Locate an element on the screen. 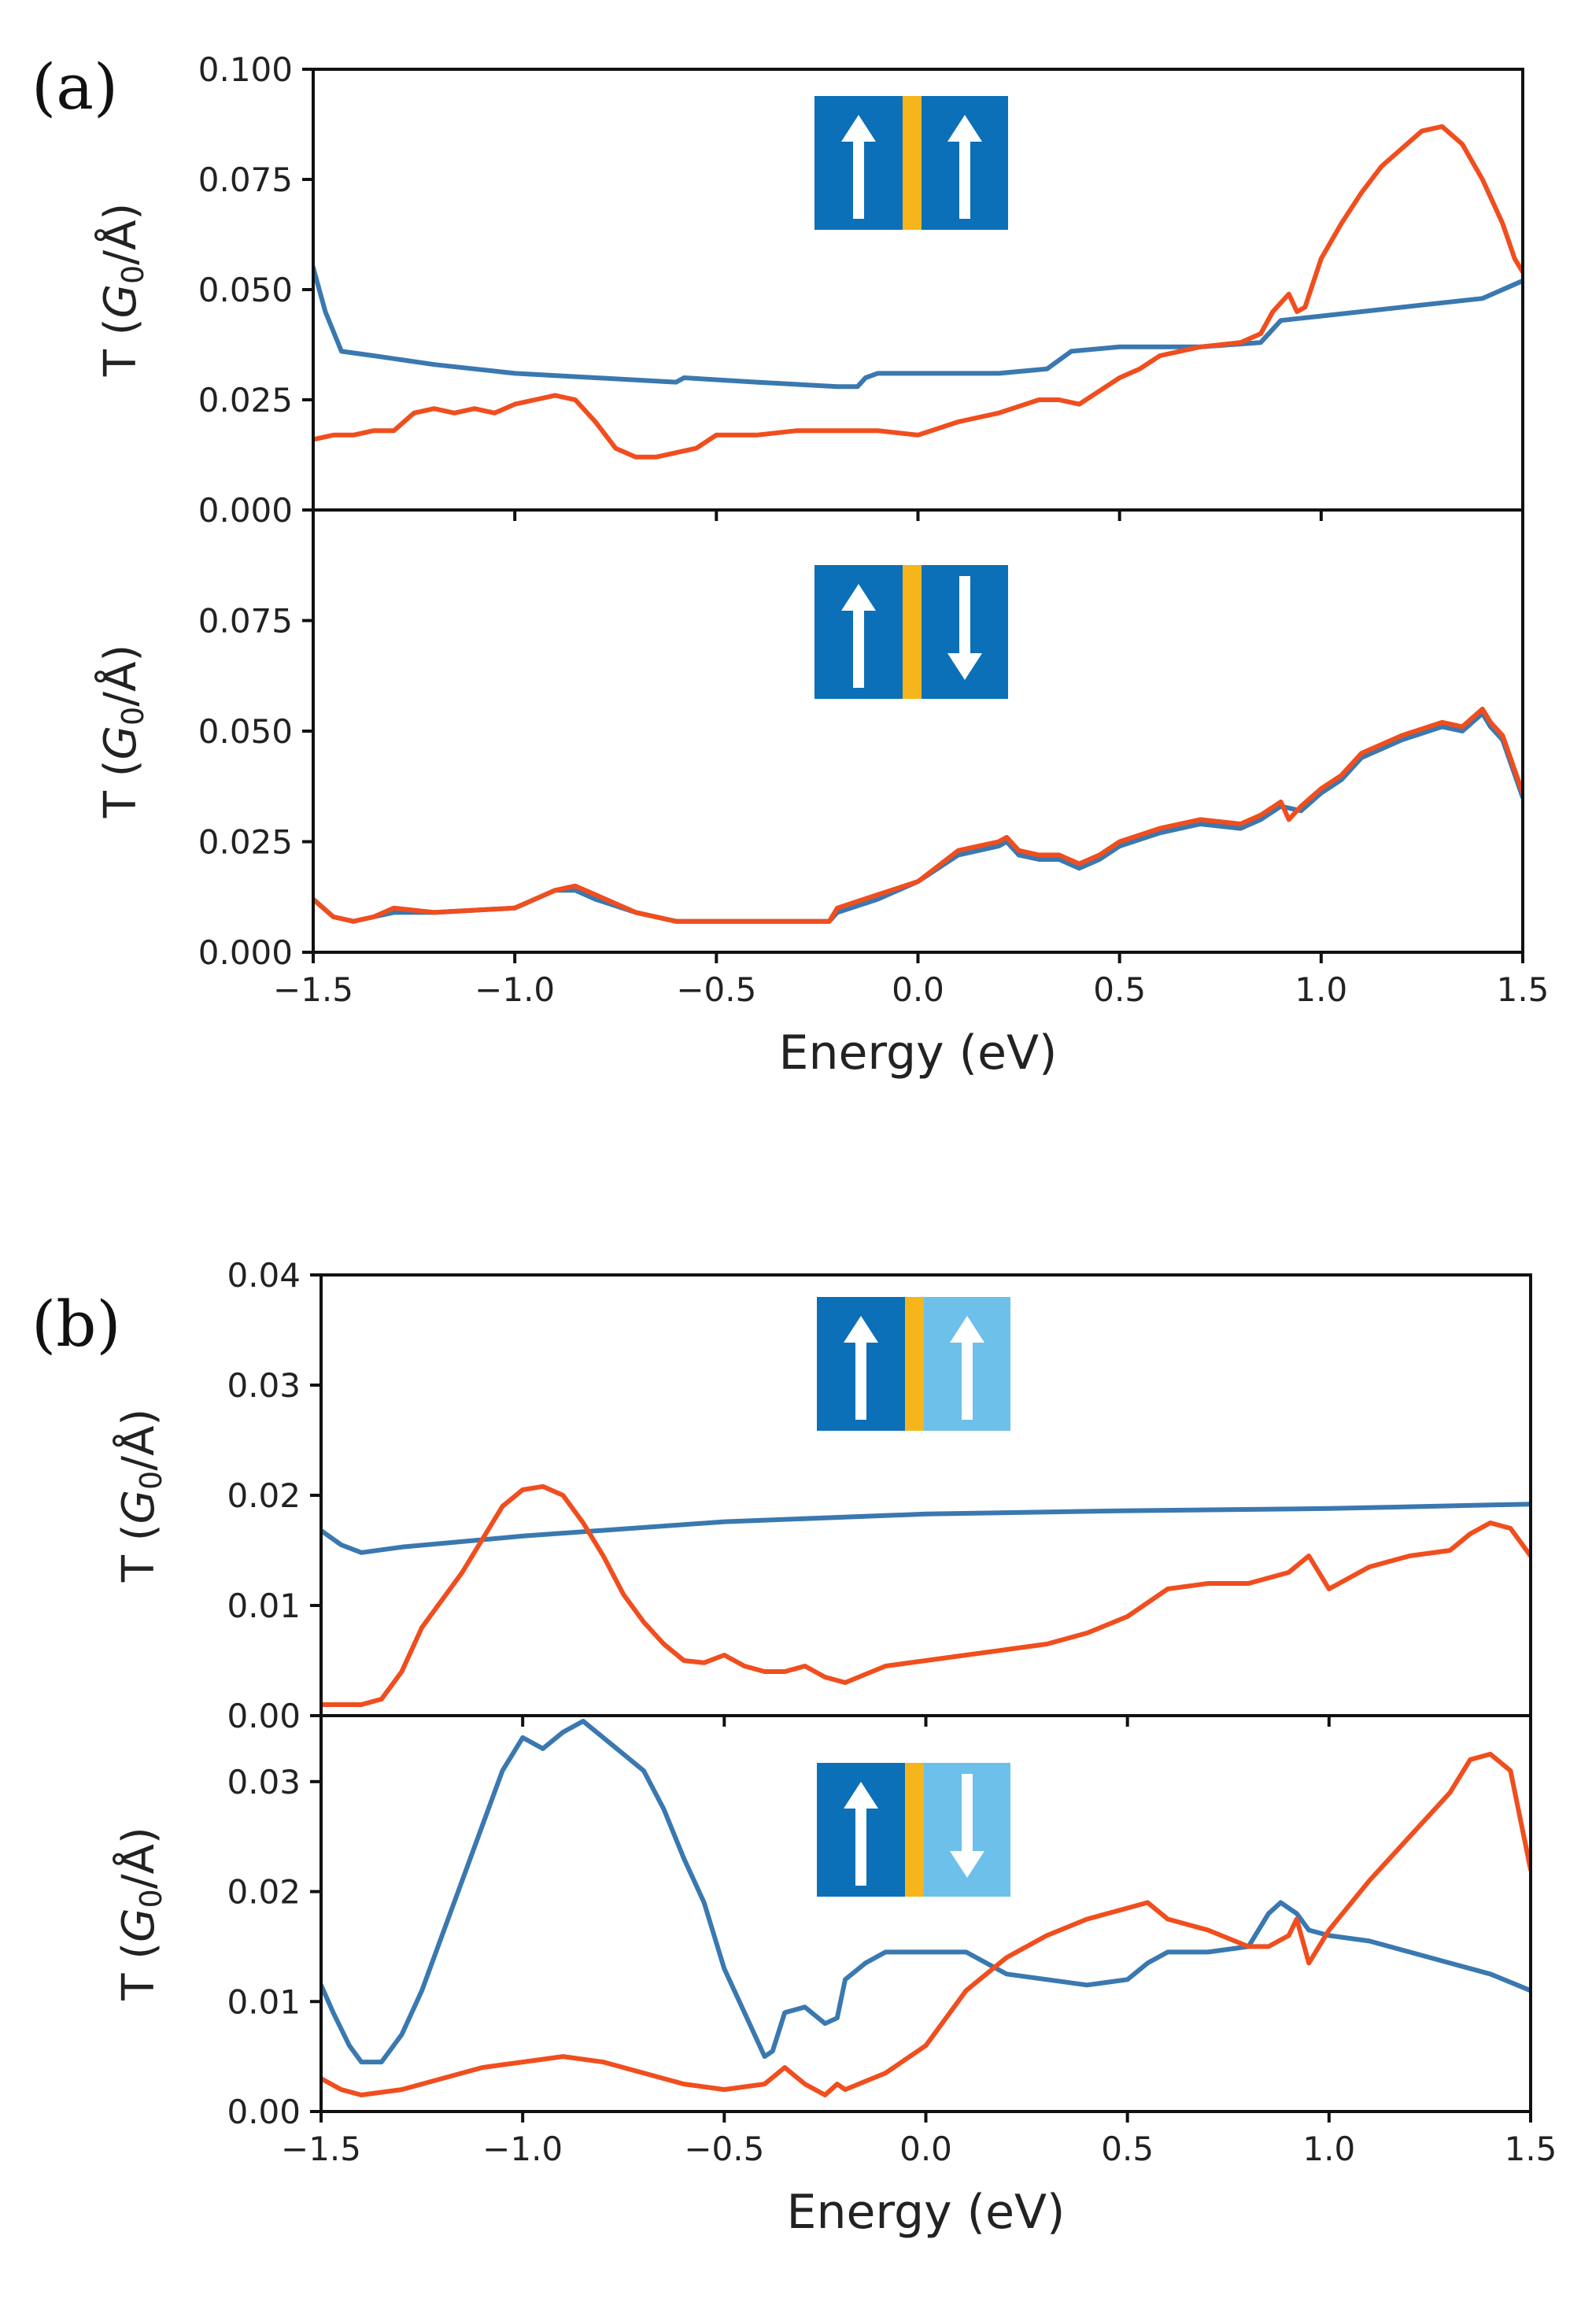  y-tick-label: 0.100 is located at coordinates (246, 69).